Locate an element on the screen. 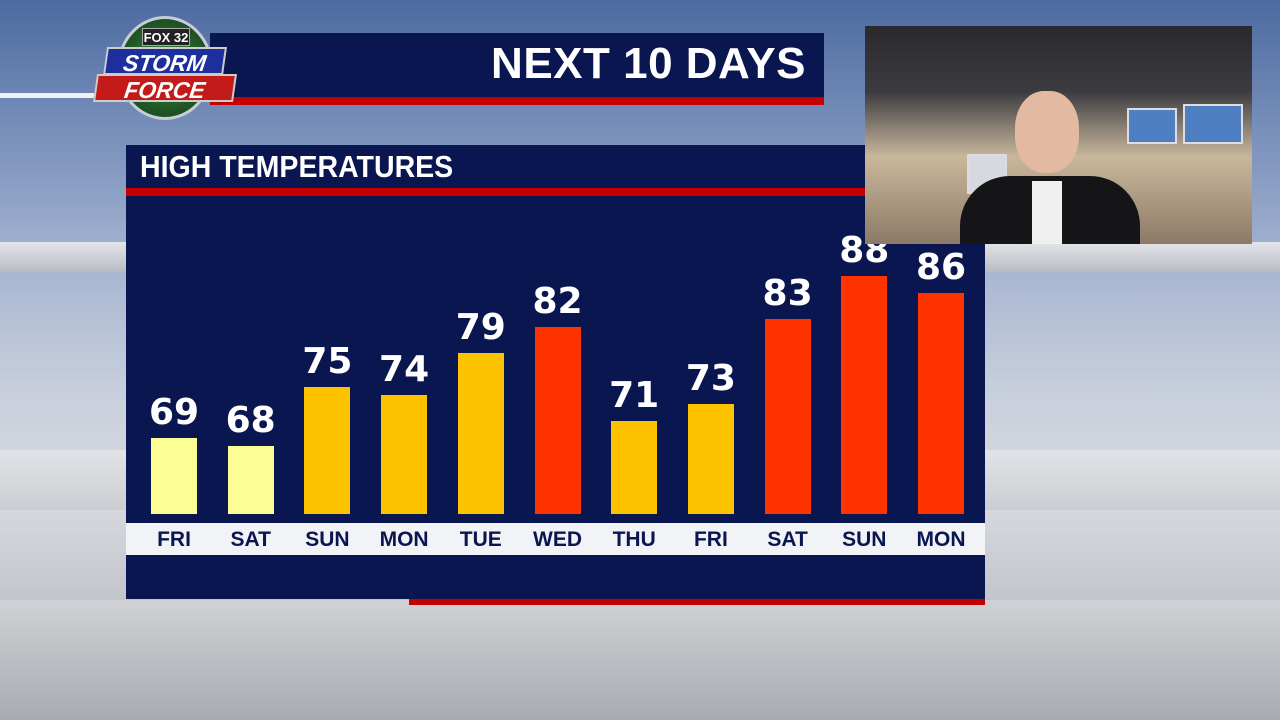 The height and width of the screenshot is (720, 1280). value-label-7: 73 is located at coordinates (710, 378).